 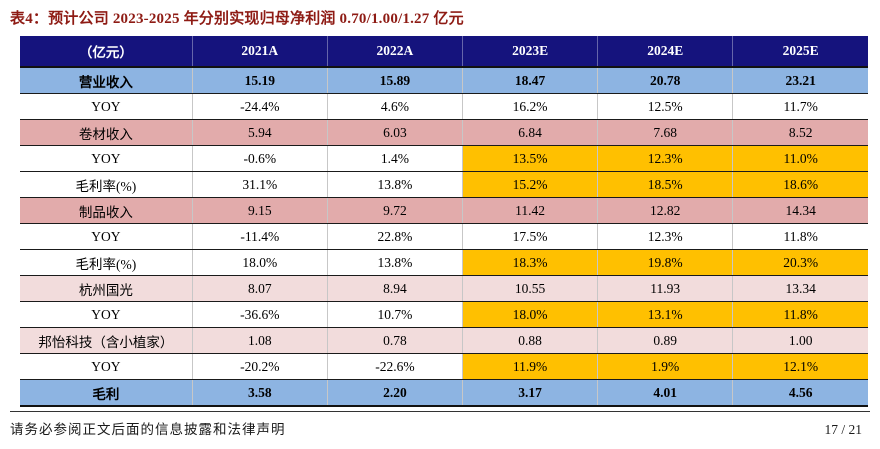 What do you see at coordinates (106, 340) in the screenshot?
I see `row-label: 邦怡科技（含小植家）` at bounding box center [106, 340].